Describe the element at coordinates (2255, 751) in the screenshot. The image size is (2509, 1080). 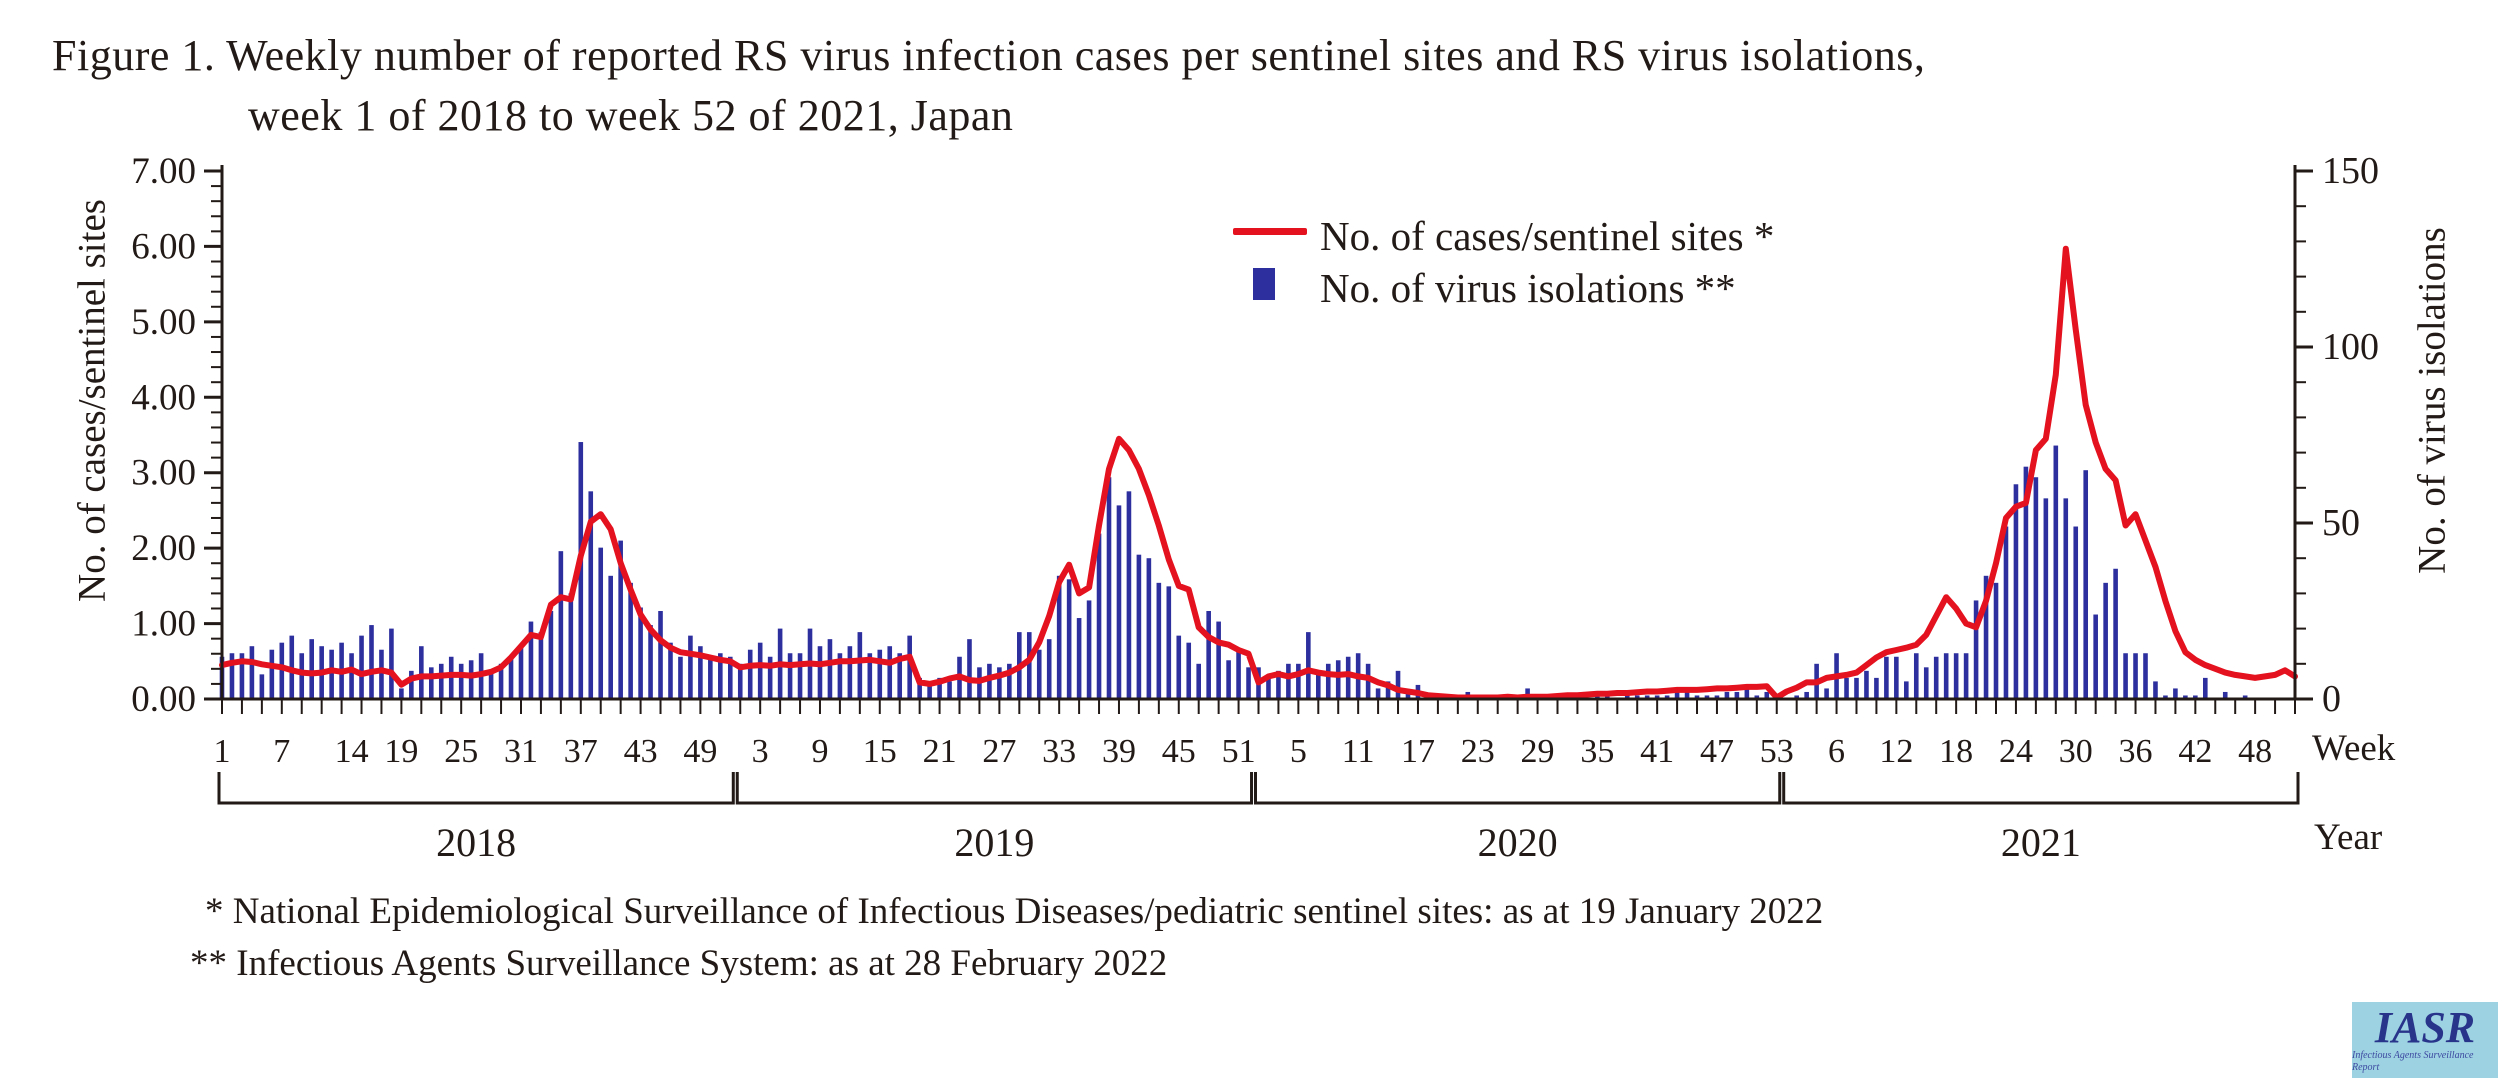
I see `week-tick-label: 48` at that location.